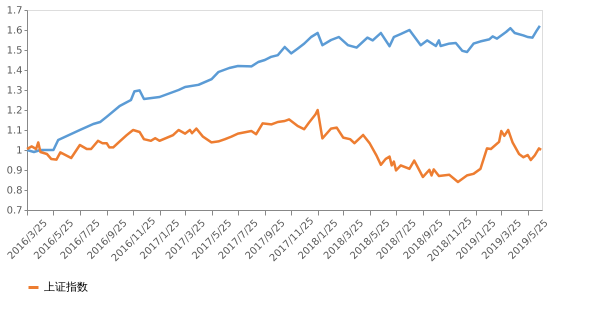 The width and height of the screenshot is (600, 330). Describe the element at coordinates (14, 131) in the screenshot. I see `y-tick-label: 1.1` at that location.